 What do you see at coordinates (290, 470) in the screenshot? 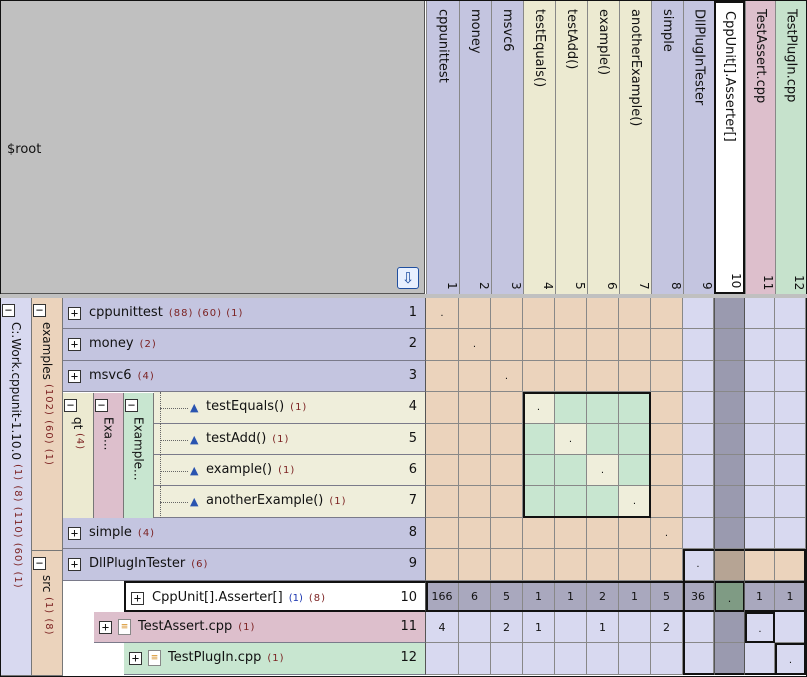
I see `tree-leaf-row: ▲ example() (1) 6` at bounding box center [290, 470].